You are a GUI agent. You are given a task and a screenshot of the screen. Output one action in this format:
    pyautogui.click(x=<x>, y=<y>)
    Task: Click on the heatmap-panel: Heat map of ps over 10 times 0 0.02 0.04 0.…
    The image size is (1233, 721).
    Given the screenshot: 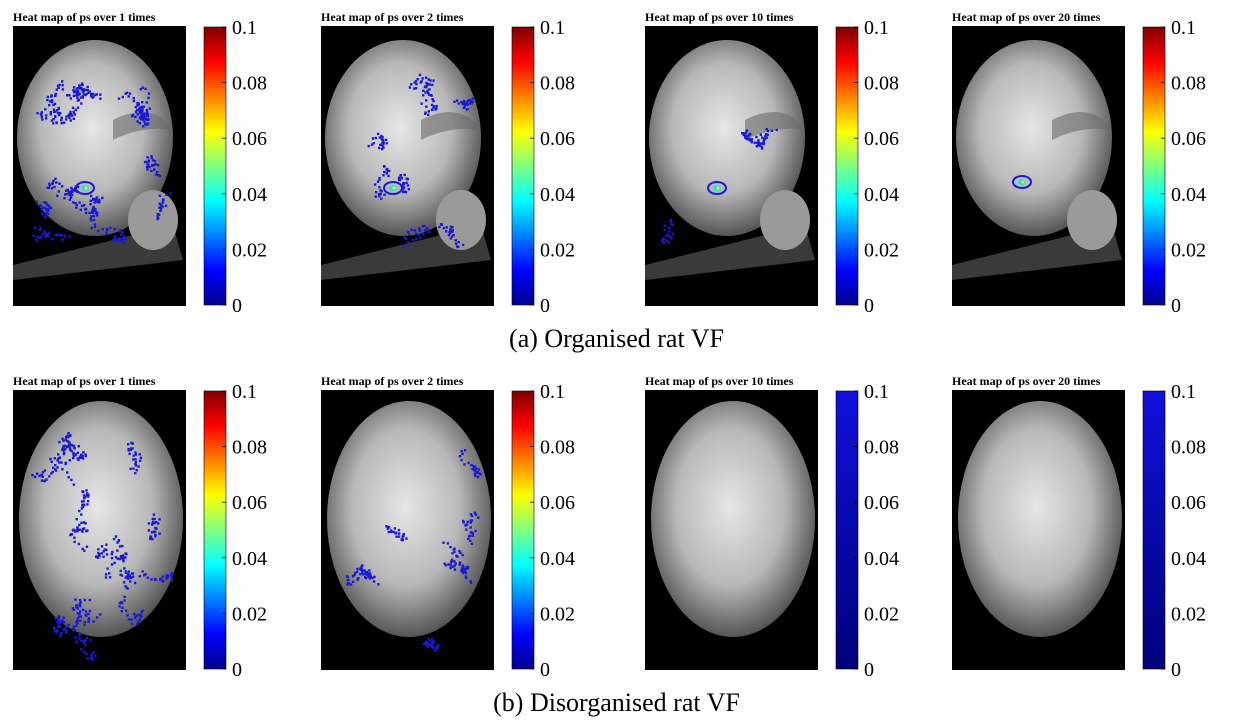 What is the action you would take?
    pyautogui.click(x=795, y=527)
    